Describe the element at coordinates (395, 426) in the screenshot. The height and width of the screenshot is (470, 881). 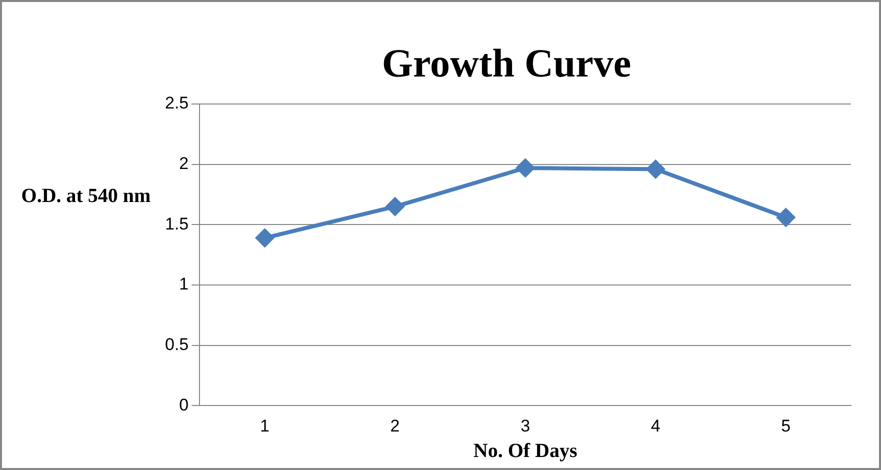
I see `x-tick-label: 2` at that location.